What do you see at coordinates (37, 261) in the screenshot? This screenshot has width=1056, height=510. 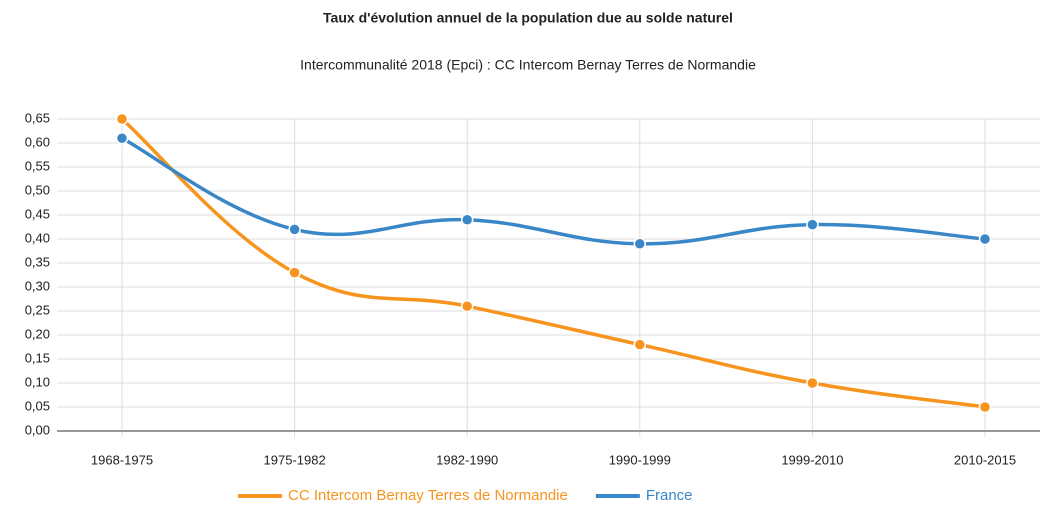 I see `y-tick-label: 0,35` at bounding box center [37, 261].